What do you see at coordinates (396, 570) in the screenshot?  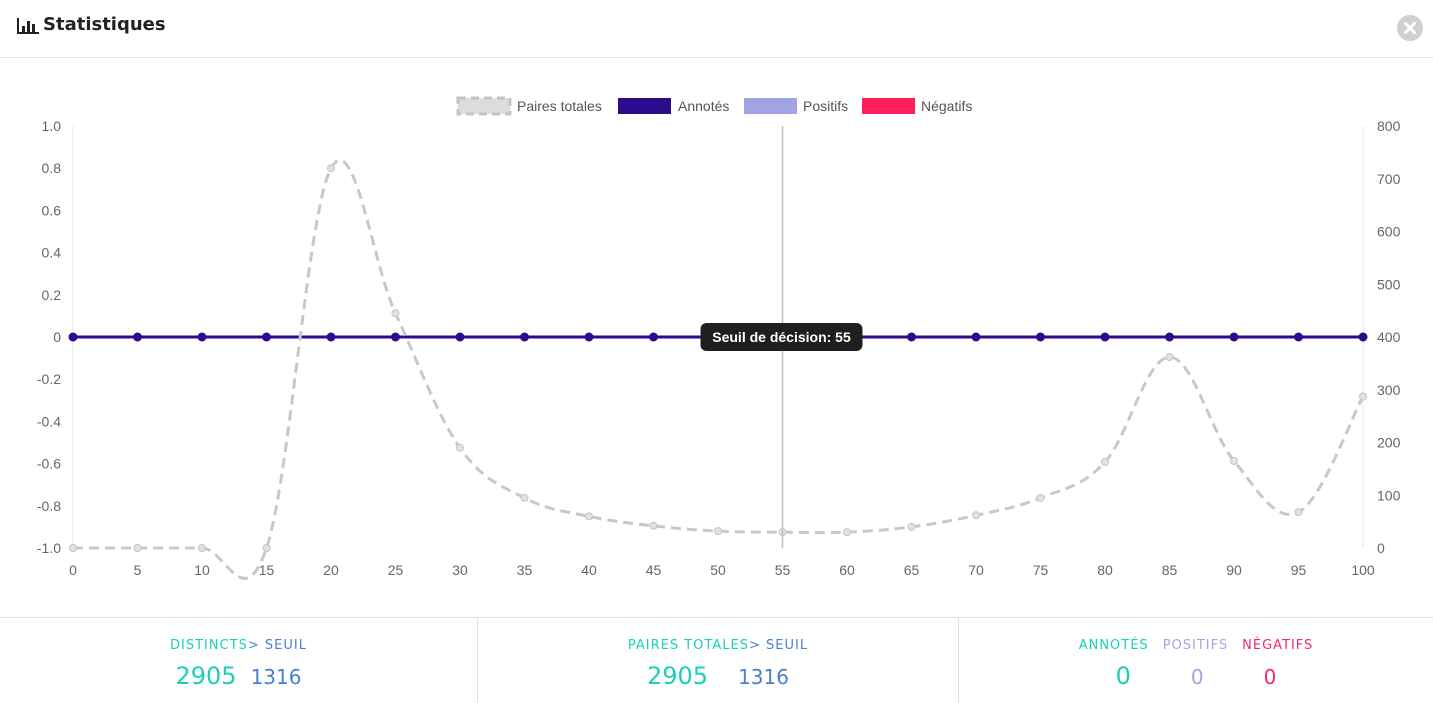 I see `x-tick-label: 25` at bounding box center [396, 570].